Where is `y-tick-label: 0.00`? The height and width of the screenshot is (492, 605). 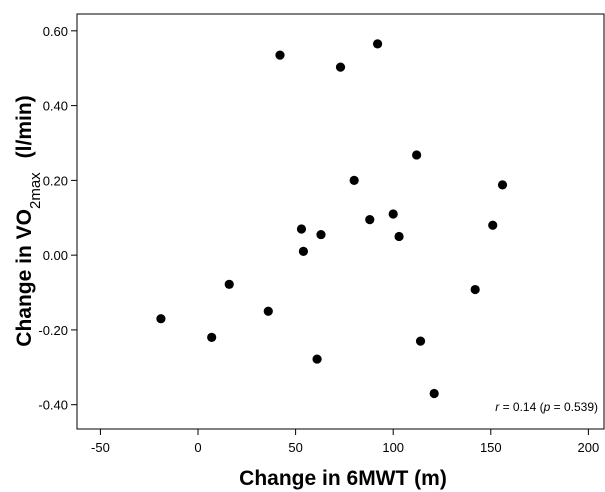 y-tick-label: 0.00 is located at coordinates (55, 255).